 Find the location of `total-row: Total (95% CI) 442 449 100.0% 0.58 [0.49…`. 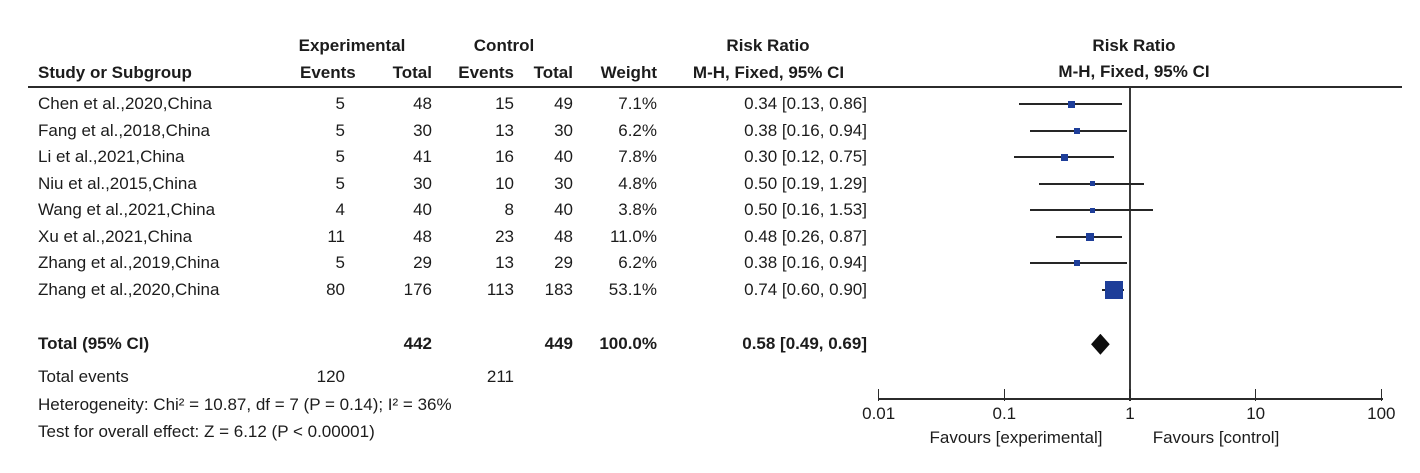

total-row: Total (95% CI) 442 449 100.0% 0.58 [0.49… is located at coordinates (459, 344).